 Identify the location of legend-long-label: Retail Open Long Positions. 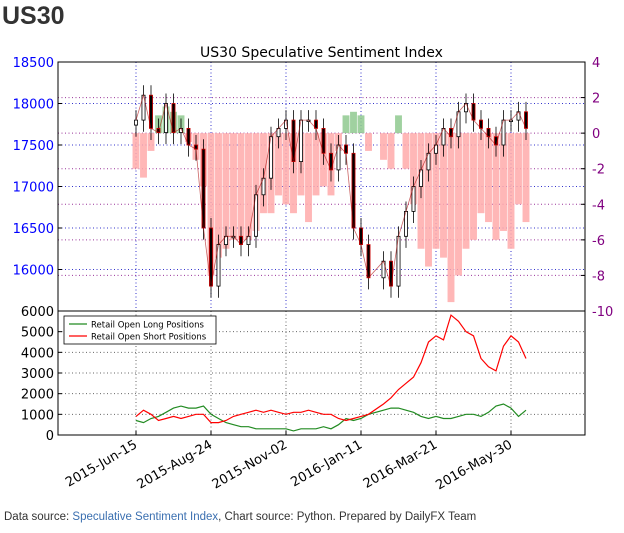
(147, 326).